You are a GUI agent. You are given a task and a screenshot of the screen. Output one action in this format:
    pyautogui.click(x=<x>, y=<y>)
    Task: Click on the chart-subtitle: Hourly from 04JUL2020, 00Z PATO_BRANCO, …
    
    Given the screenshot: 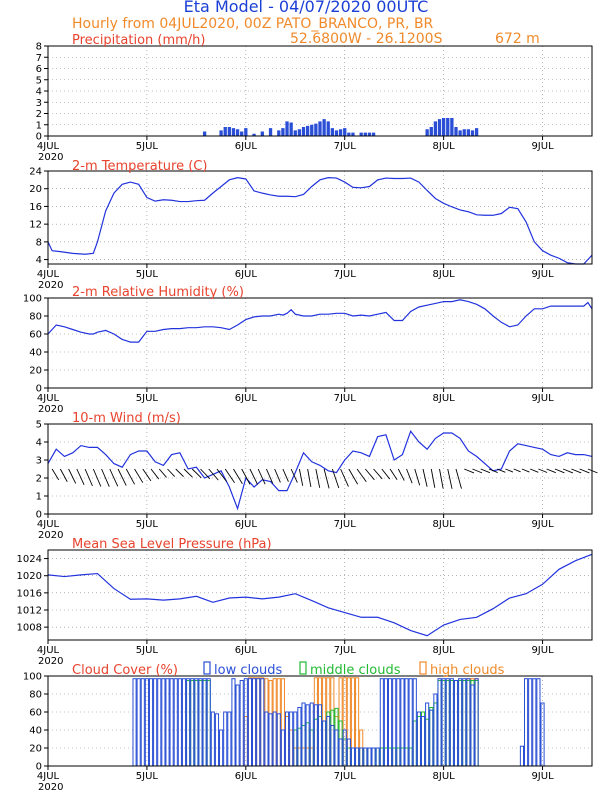 What is the action you would take?
    pyautogui.click(x=253, y=24)
    